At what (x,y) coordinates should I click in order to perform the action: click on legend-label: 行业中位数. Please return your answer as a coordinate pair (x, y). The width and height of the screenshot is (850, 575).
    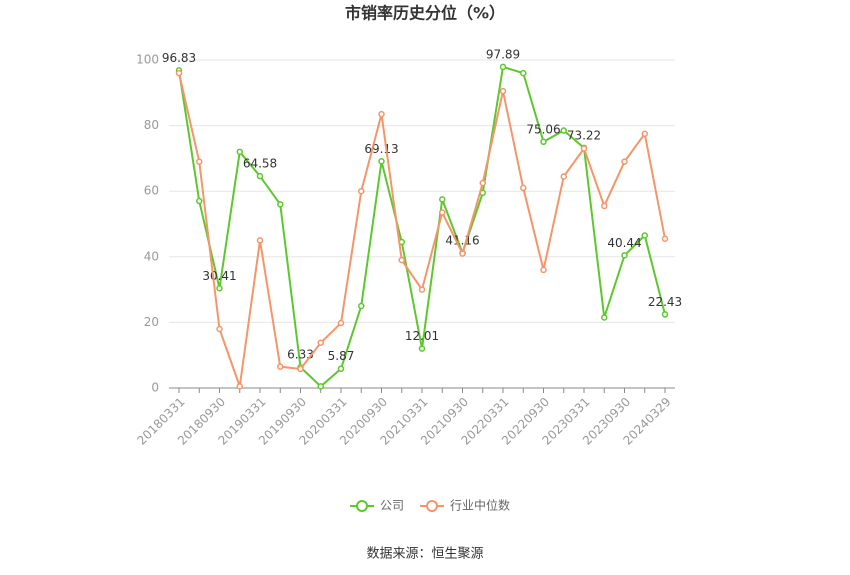
    Looking at the image, I should click on (480, 505).